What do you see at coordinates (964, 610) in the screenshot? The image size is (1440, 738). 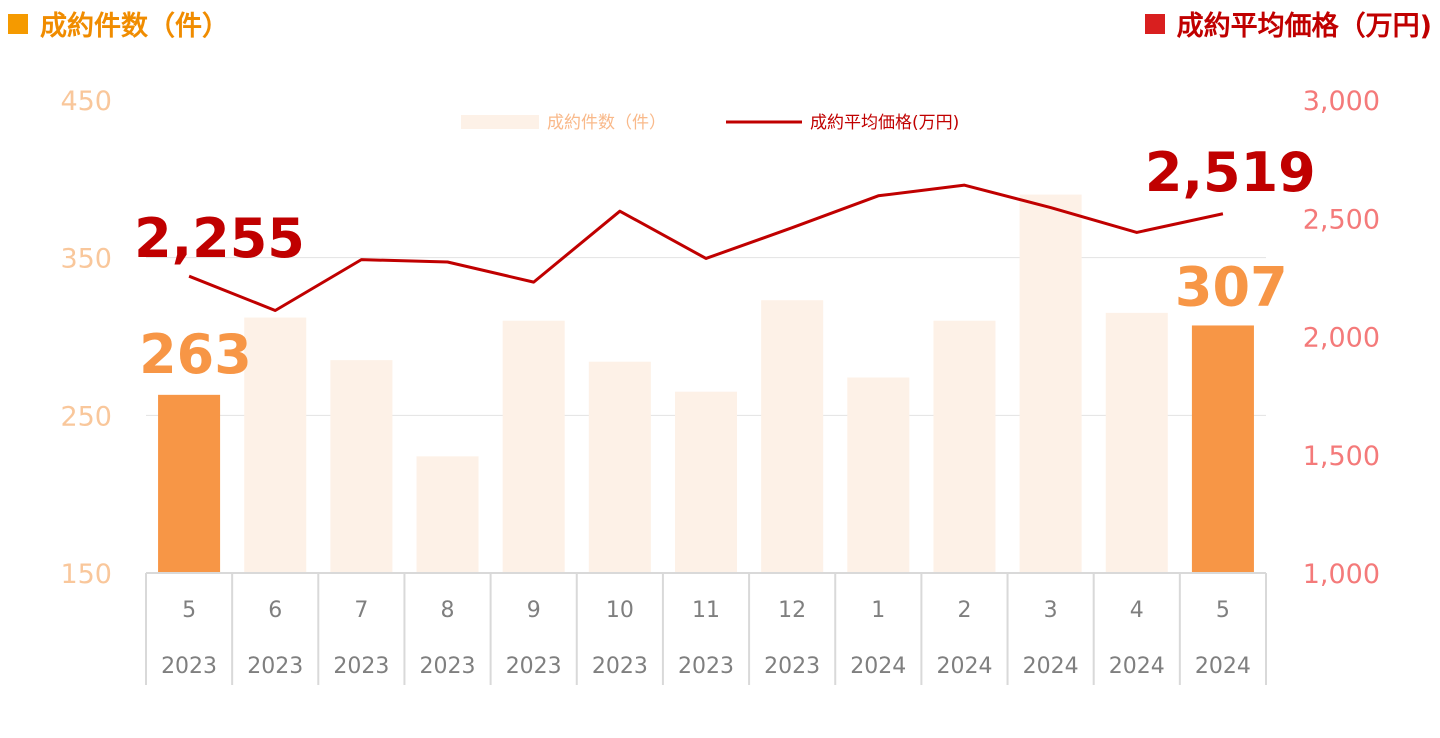 I see `x-tick-month: 2` at bounding box center [964, 610].